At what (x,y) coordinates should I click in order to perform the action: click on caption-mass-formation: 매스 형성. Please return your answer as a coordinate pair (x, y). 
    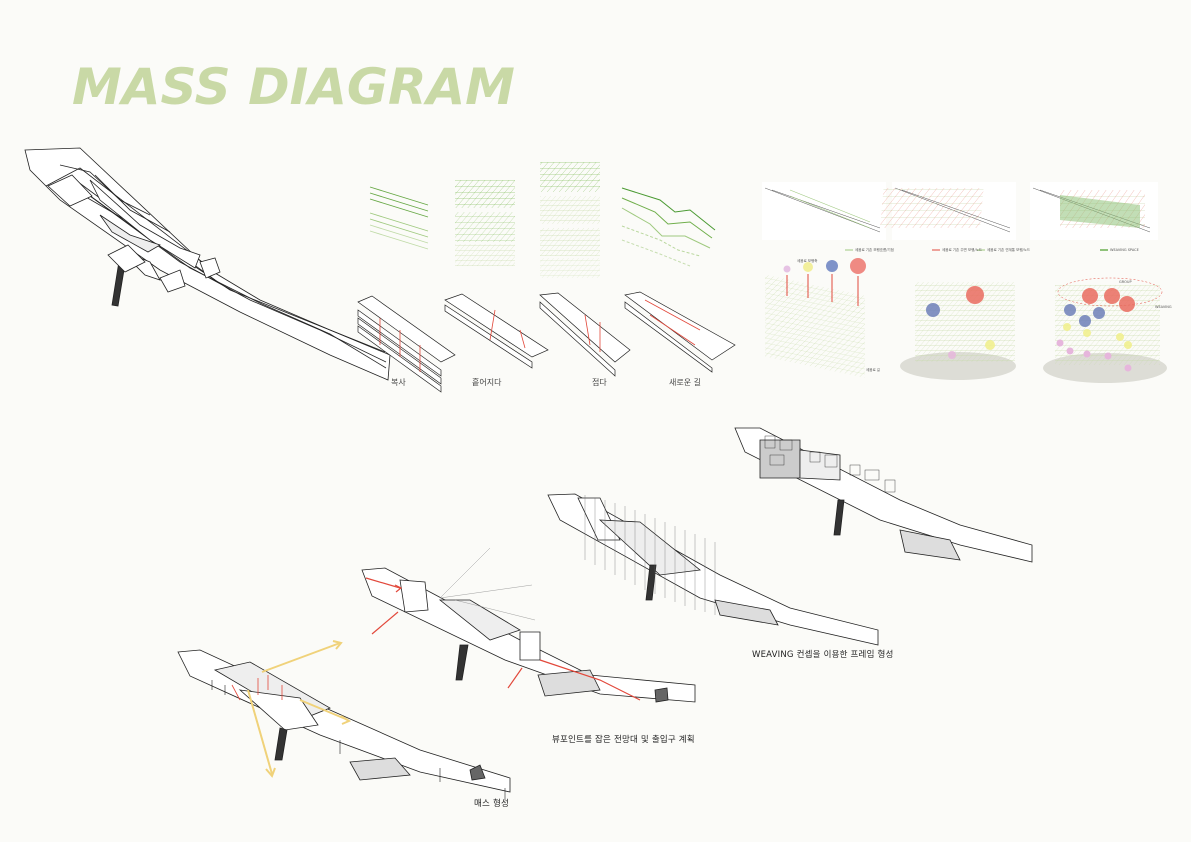
    Looking at the image, I should click on (491, 804).